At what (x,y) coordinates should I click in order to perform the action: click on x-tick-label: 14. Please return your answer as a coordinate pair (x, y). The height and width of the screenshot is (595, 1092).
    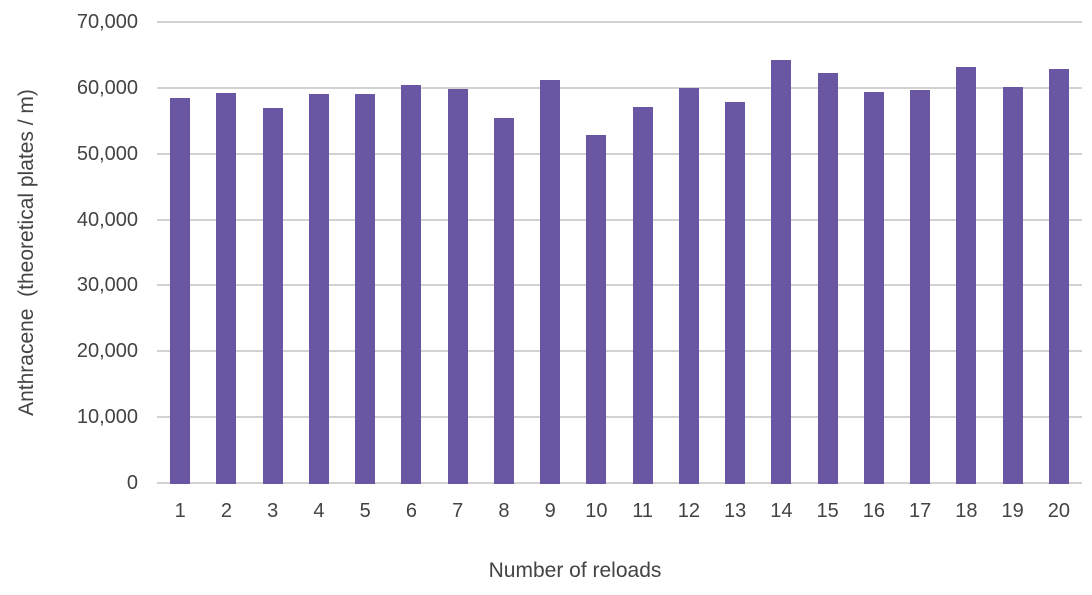
    Looking at the image, I should click on (781, 511).